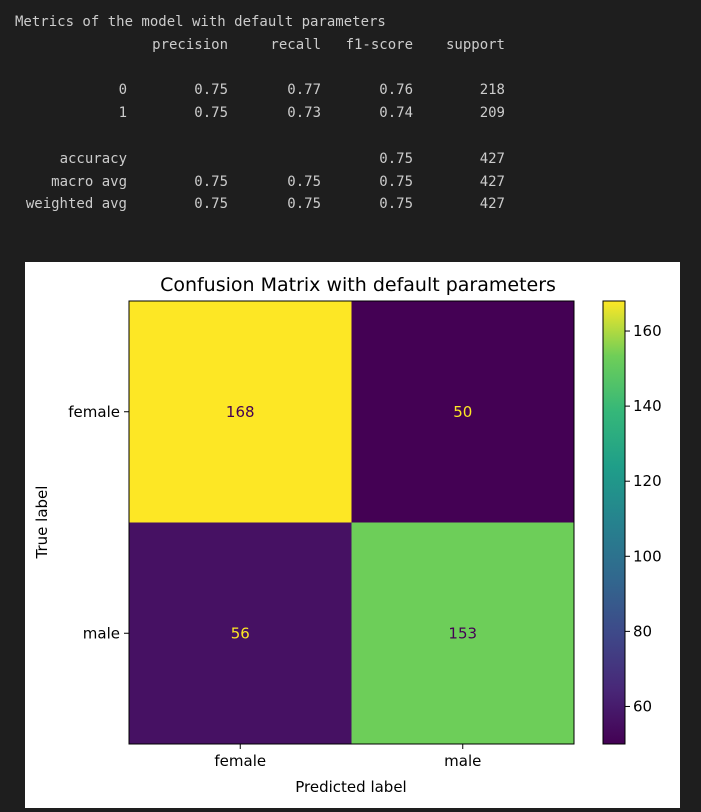  Describe the element at coordinates (647, 481) in the screenshot. I see `colorbar-tick-label: 120` at that location.